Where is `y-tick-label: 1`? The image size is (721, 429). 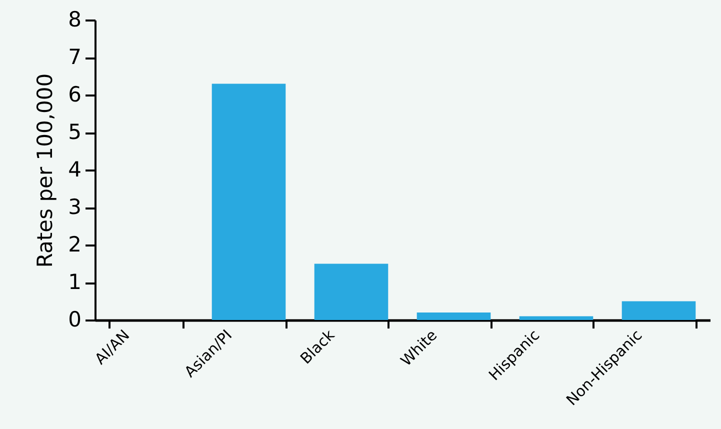
y-tick-label: 1 is located at coordinates (75, 282).